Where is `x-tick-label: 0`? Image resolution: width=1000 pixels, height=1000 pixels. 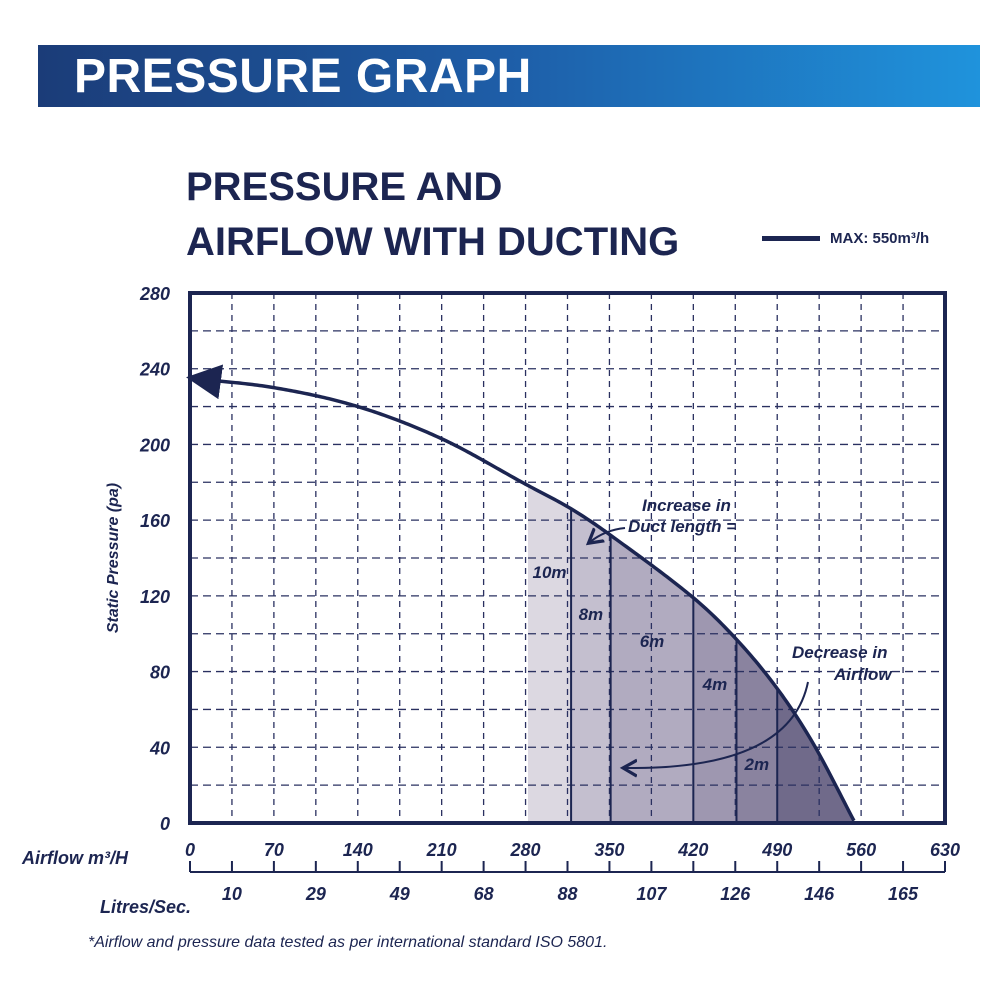 x-tick-label: 0 is located at coordinates (190, 850).